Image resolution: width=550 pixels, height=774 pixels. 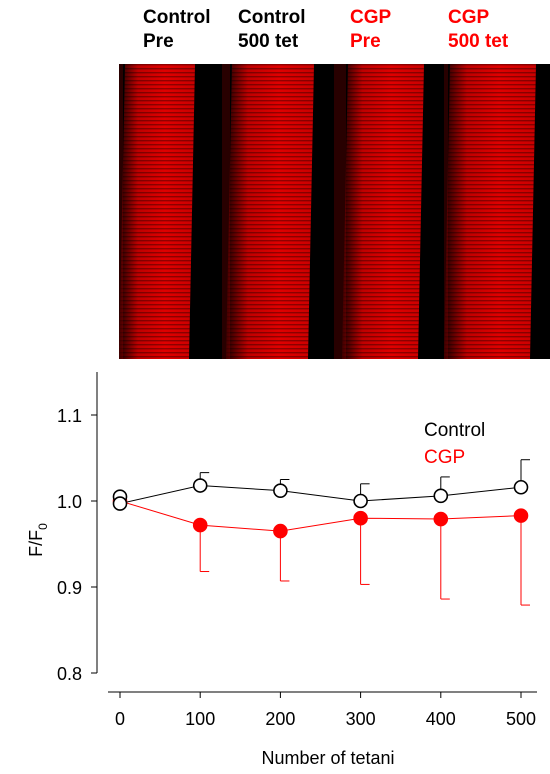 I want to click on panel-label-control-pre: Control Pre, so click(x=177, y=30).